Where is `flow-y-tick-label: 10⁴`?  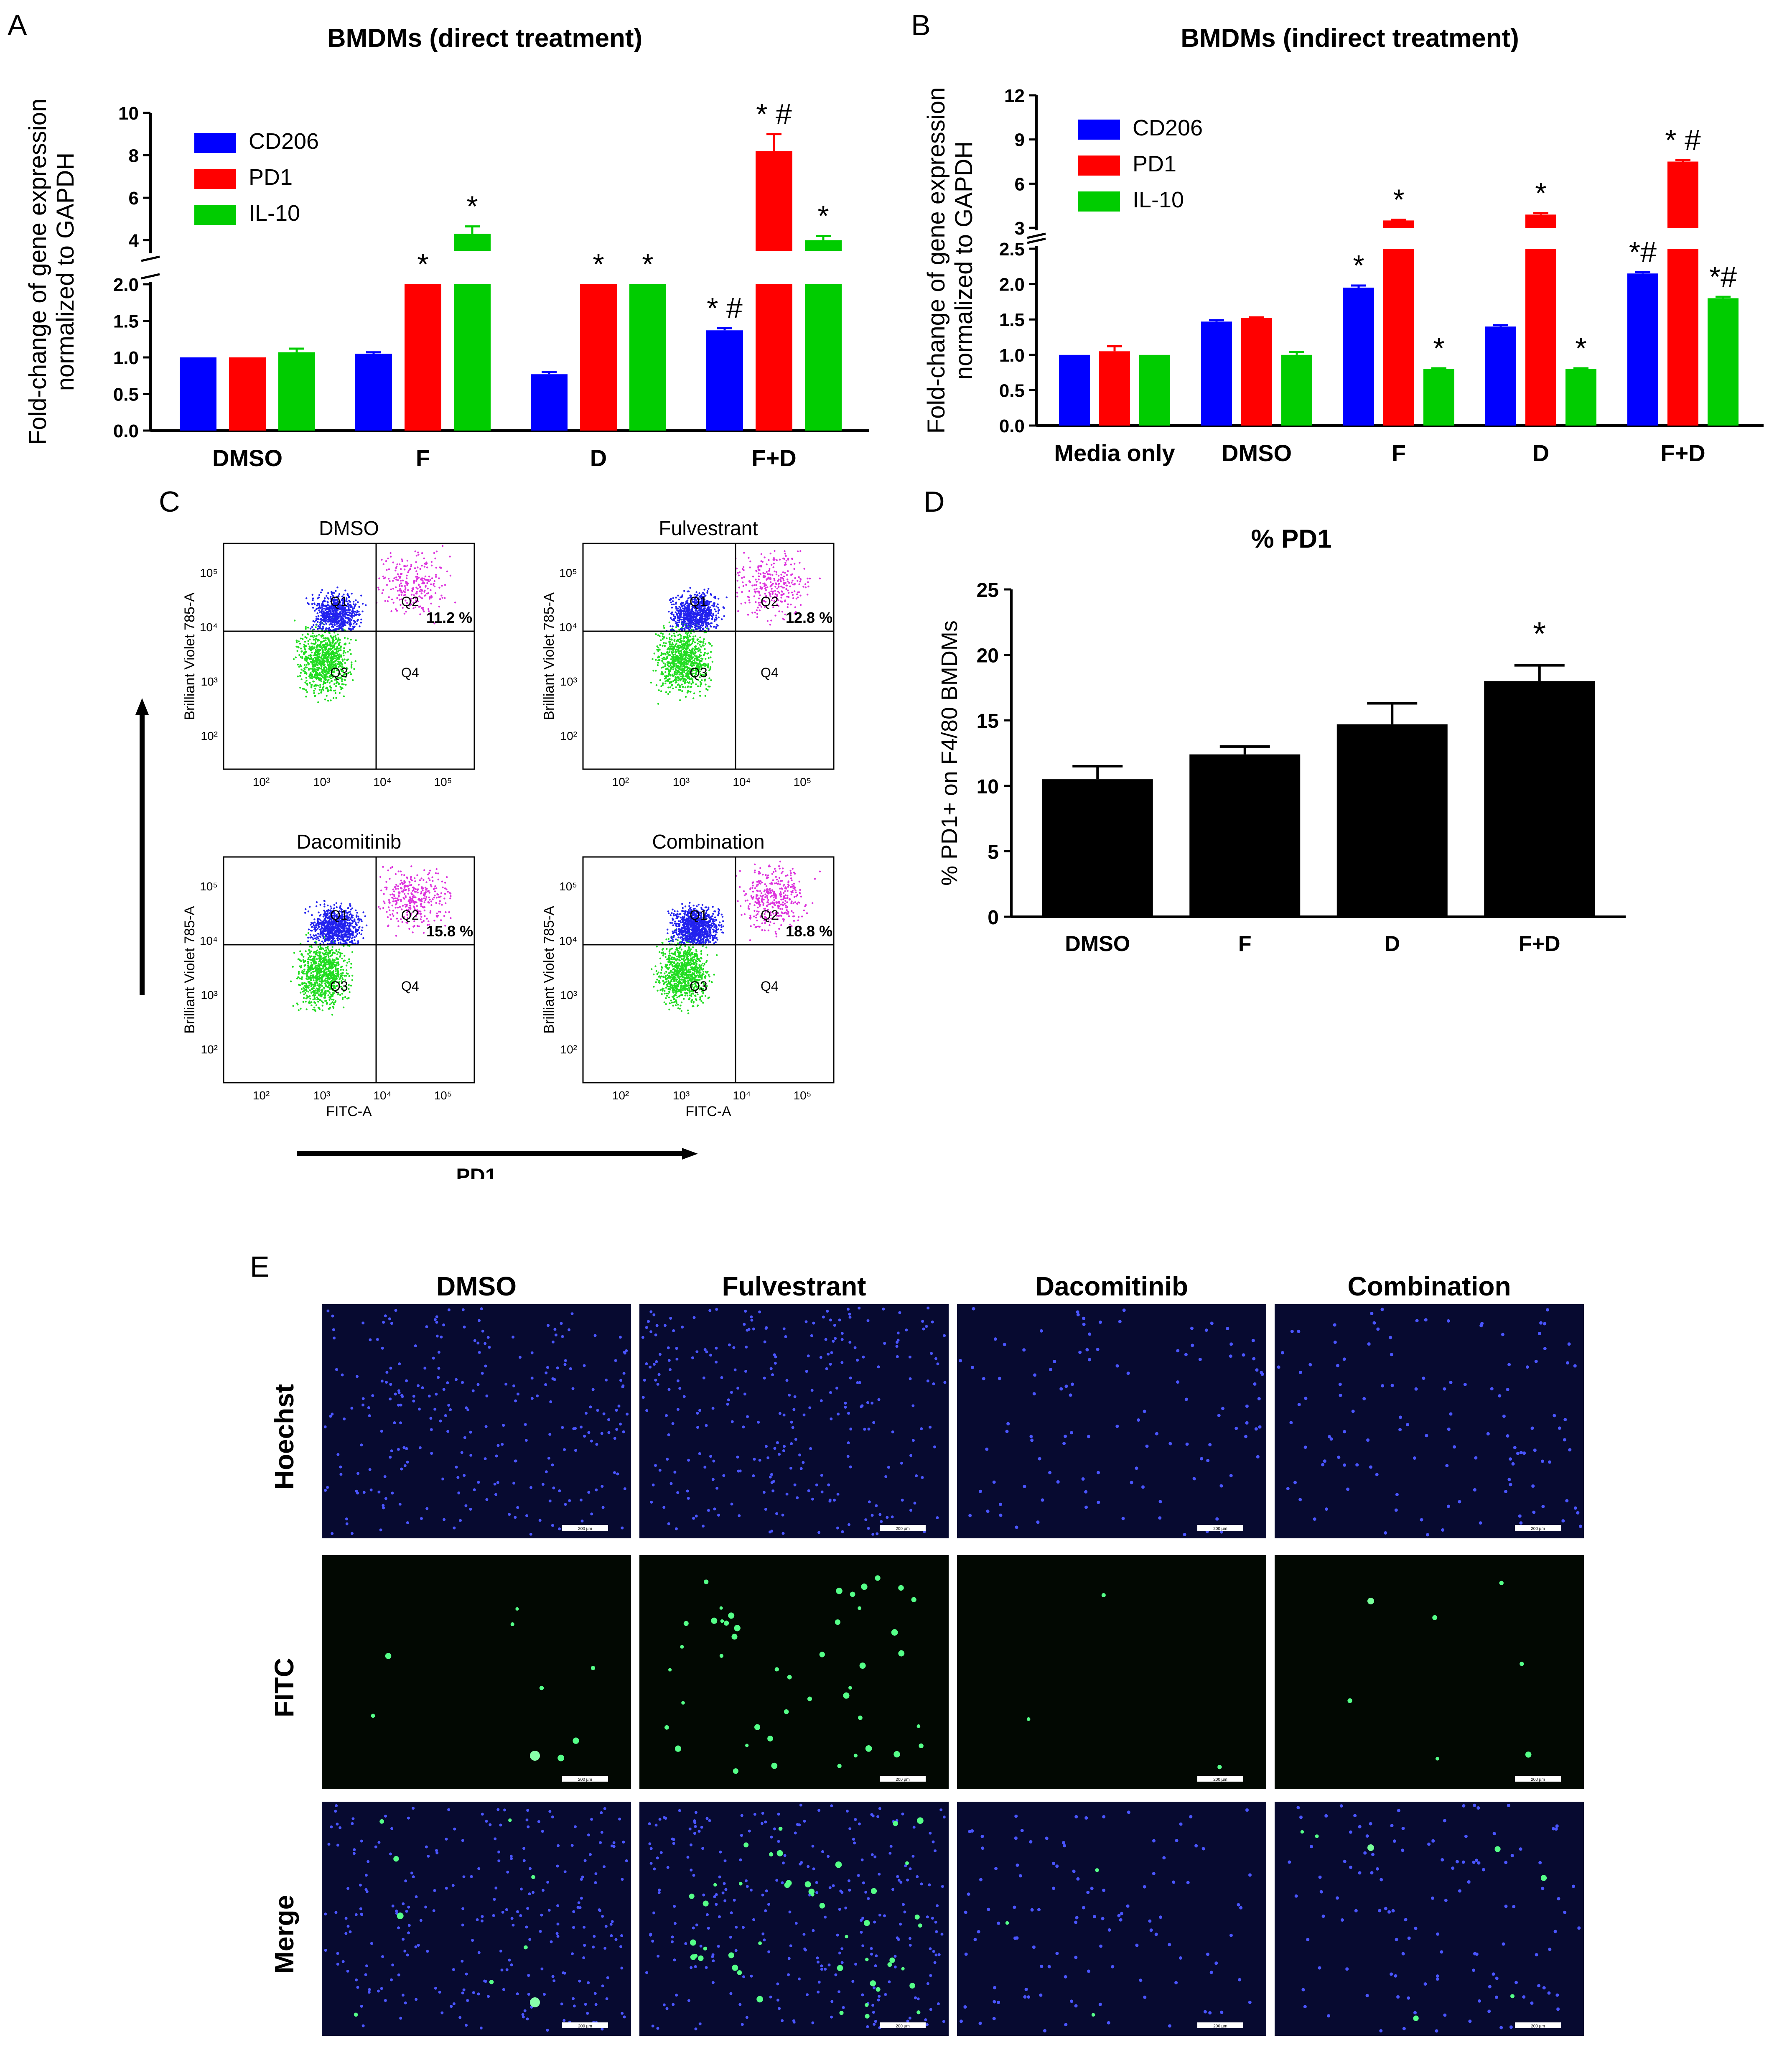
flow-y-tick-label: 10⁴ is located at coordinates (209, 627).